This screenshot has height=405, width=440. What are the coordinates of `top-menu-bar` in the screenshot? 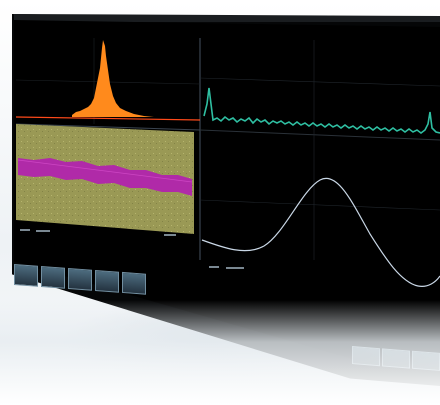 It's located at (227, 18).